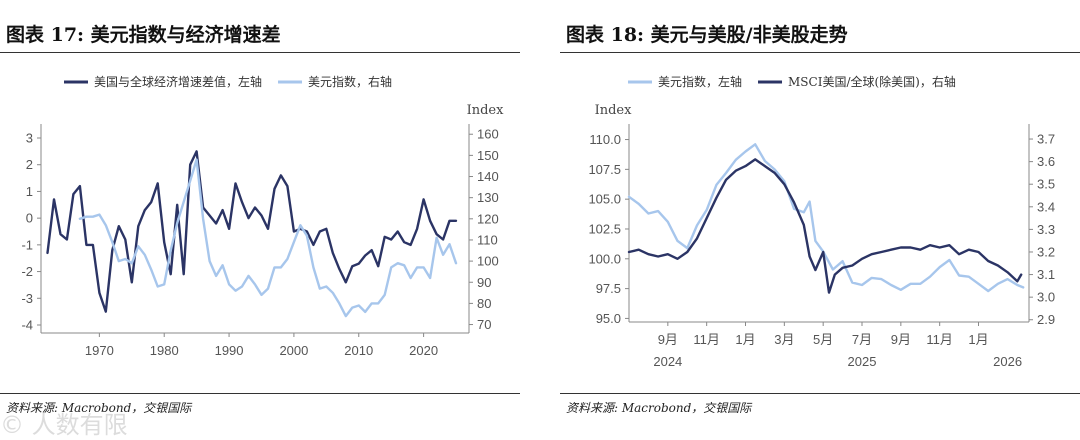  Describe the element at coordinates (1046, 229) in the screenshot. I see `right-right-tick-label: 3.3` at that location.